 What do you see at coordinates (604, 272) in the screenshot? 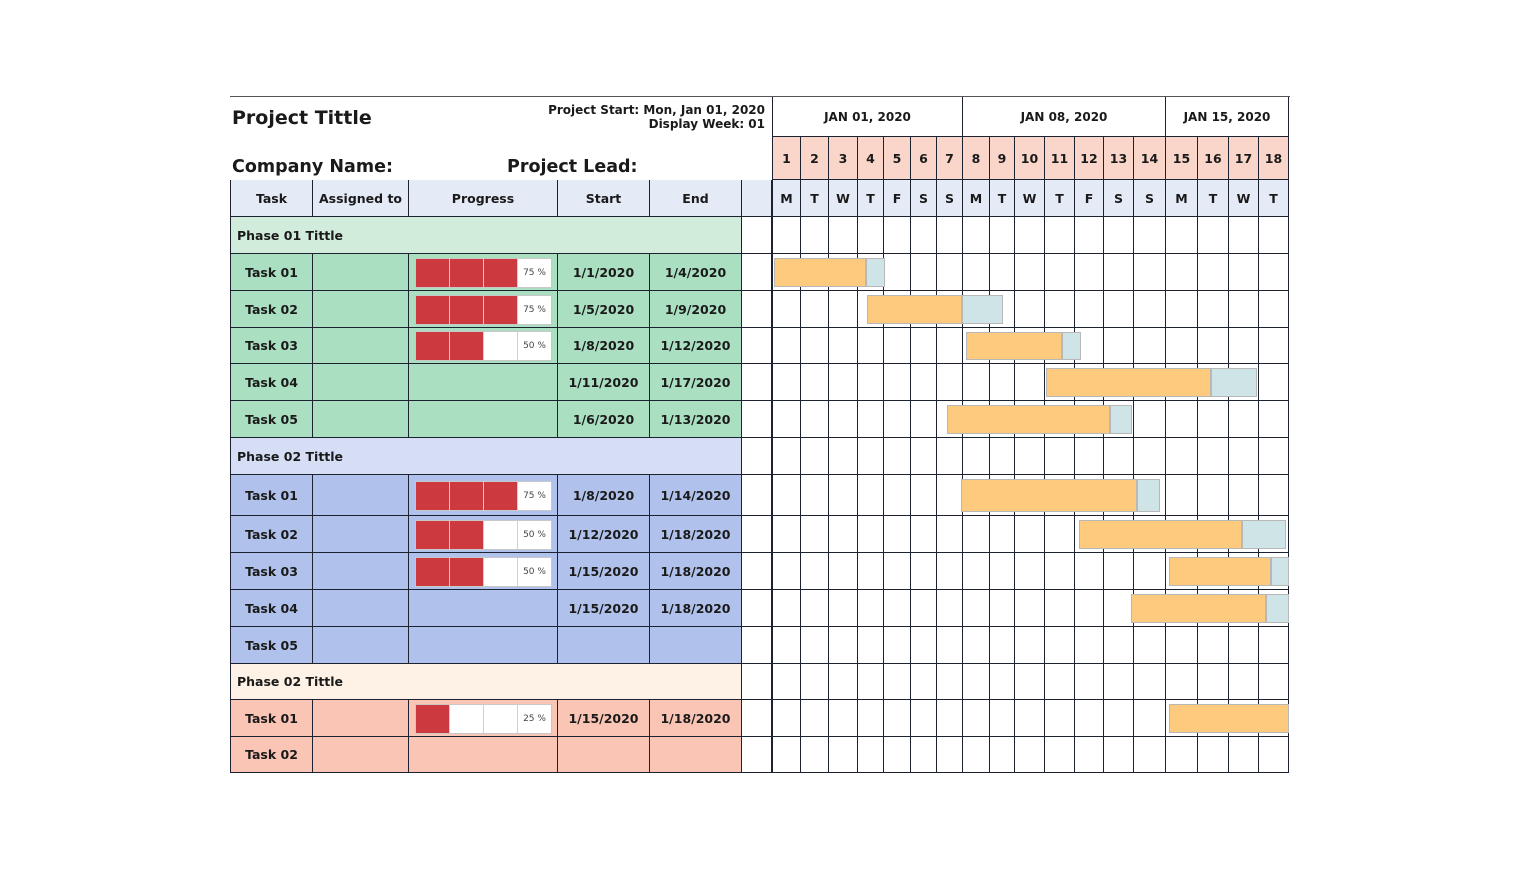
I see `task-start-cell: 1/1/2020` at bounding box center [604, 272].